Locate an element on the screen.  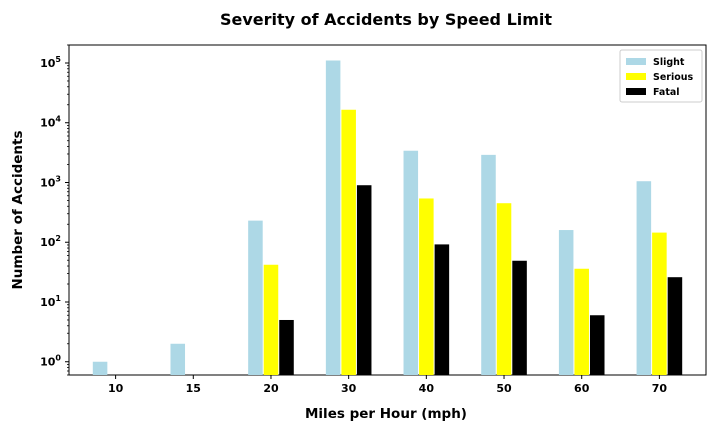
x-tick-label-20: 20 is located at coordinates (271, 388).